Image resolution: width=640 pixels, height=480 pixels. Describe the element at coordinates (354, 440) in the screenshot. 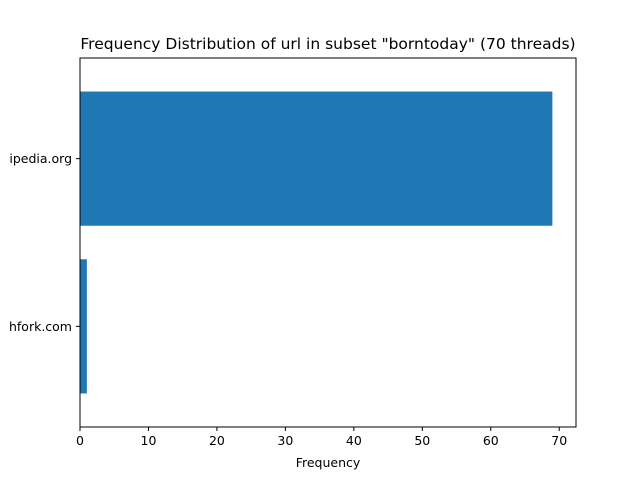

I see `x-tick-label: 40` at that location.